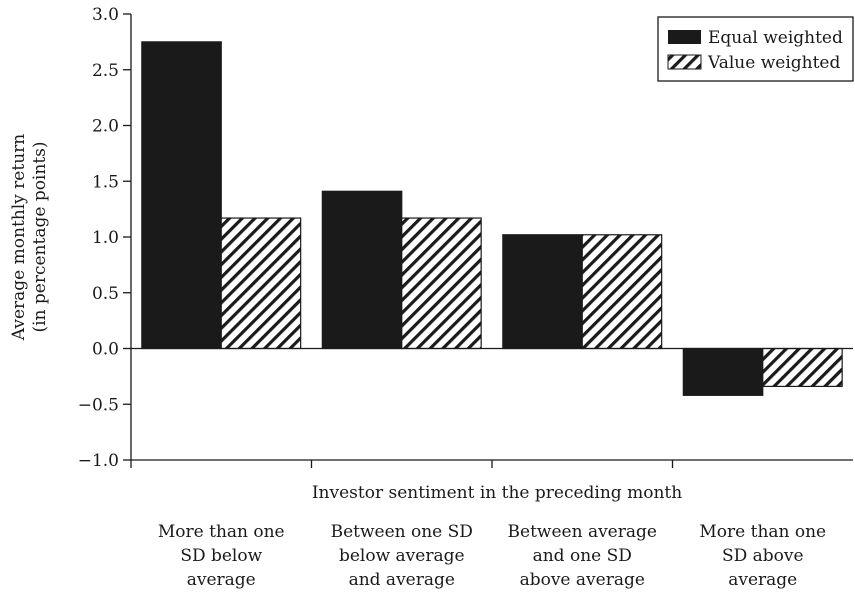  Describe the element at coordinates (402, 532) in the screenshot. I see `category-label: Between one SD` at that location.